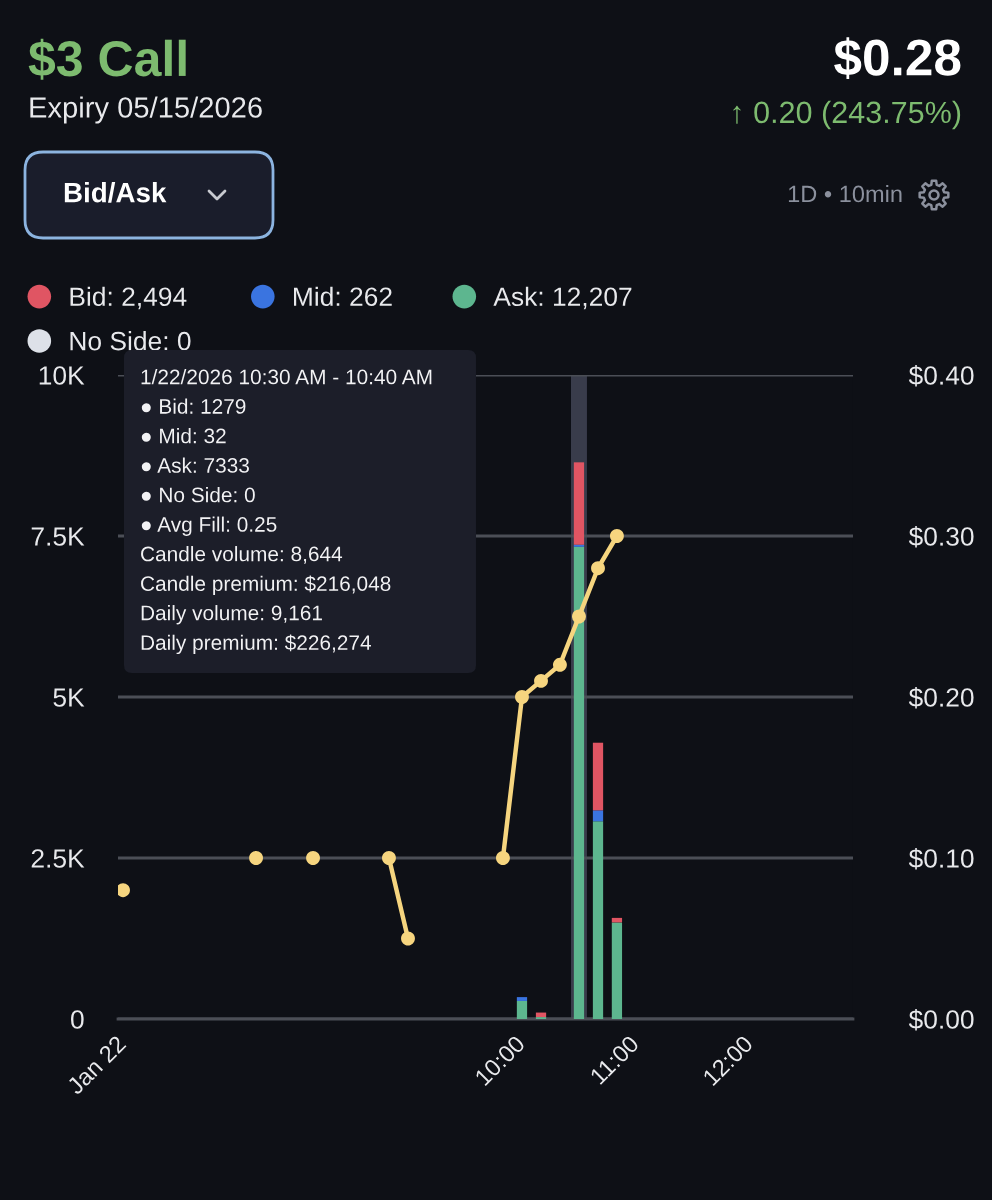  I want to click on legend-label: No Side: 0, so click(130, 341).